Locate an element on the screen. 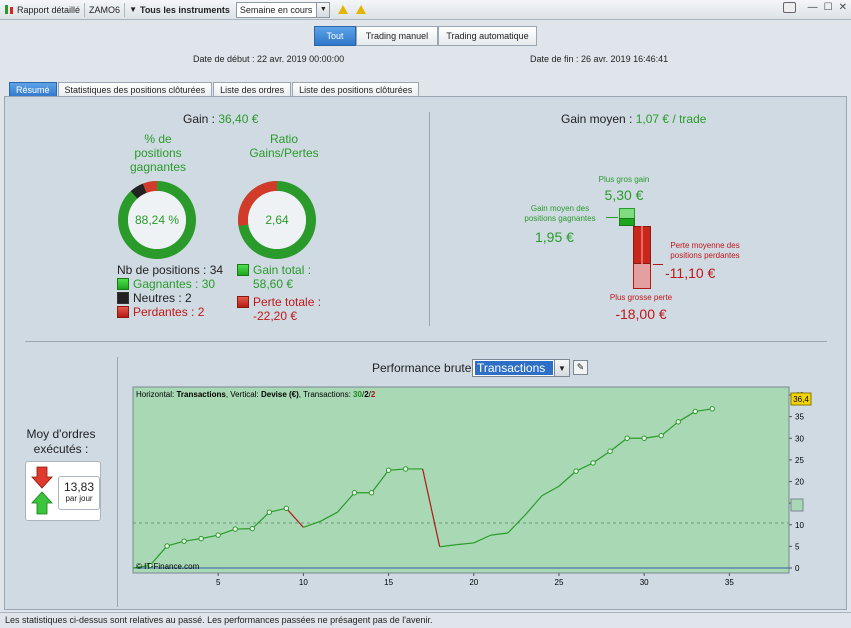  loss-total-value: -22,20 € is located at coordinates (275, 316).